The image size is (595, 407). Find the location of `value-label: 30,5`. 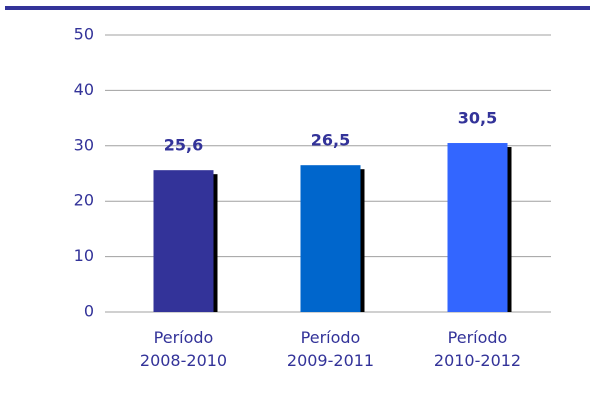

value-label: 30,5 is located at coordinates (477, 118).